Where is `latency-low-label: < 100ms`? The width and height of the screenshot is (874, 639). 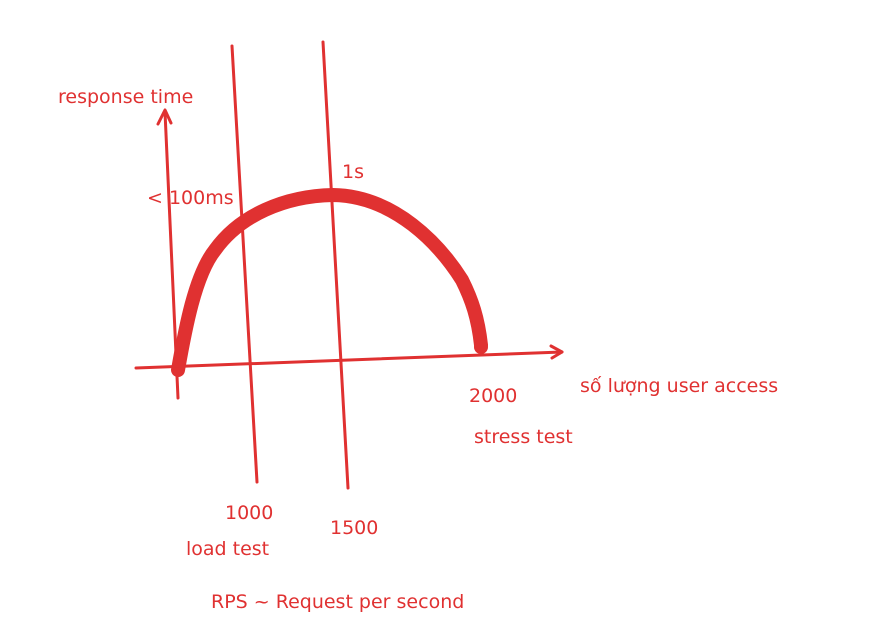 latency-low-label: < 100ms is located at coordinates (190, 198).